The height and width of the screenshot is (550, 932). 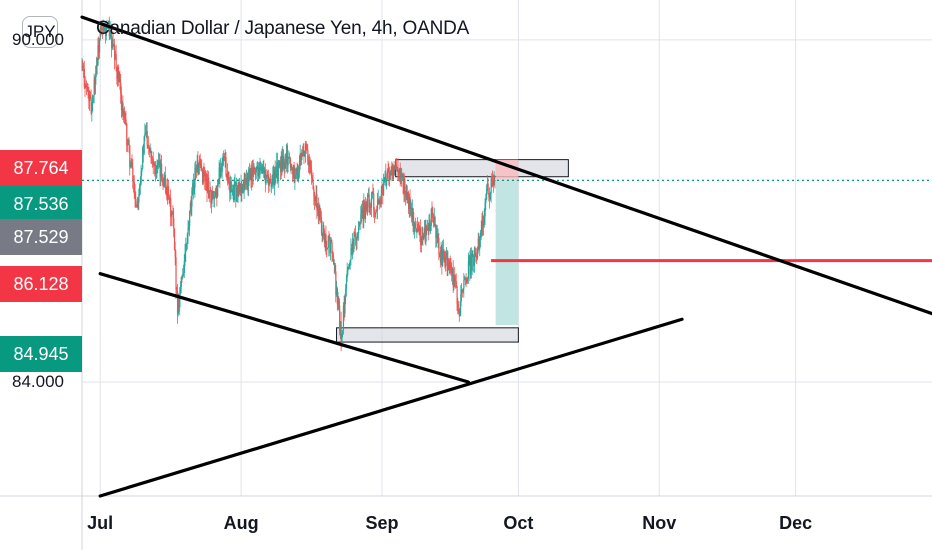 I want to click on currency-button: JPY, so click(x=40, y=32).